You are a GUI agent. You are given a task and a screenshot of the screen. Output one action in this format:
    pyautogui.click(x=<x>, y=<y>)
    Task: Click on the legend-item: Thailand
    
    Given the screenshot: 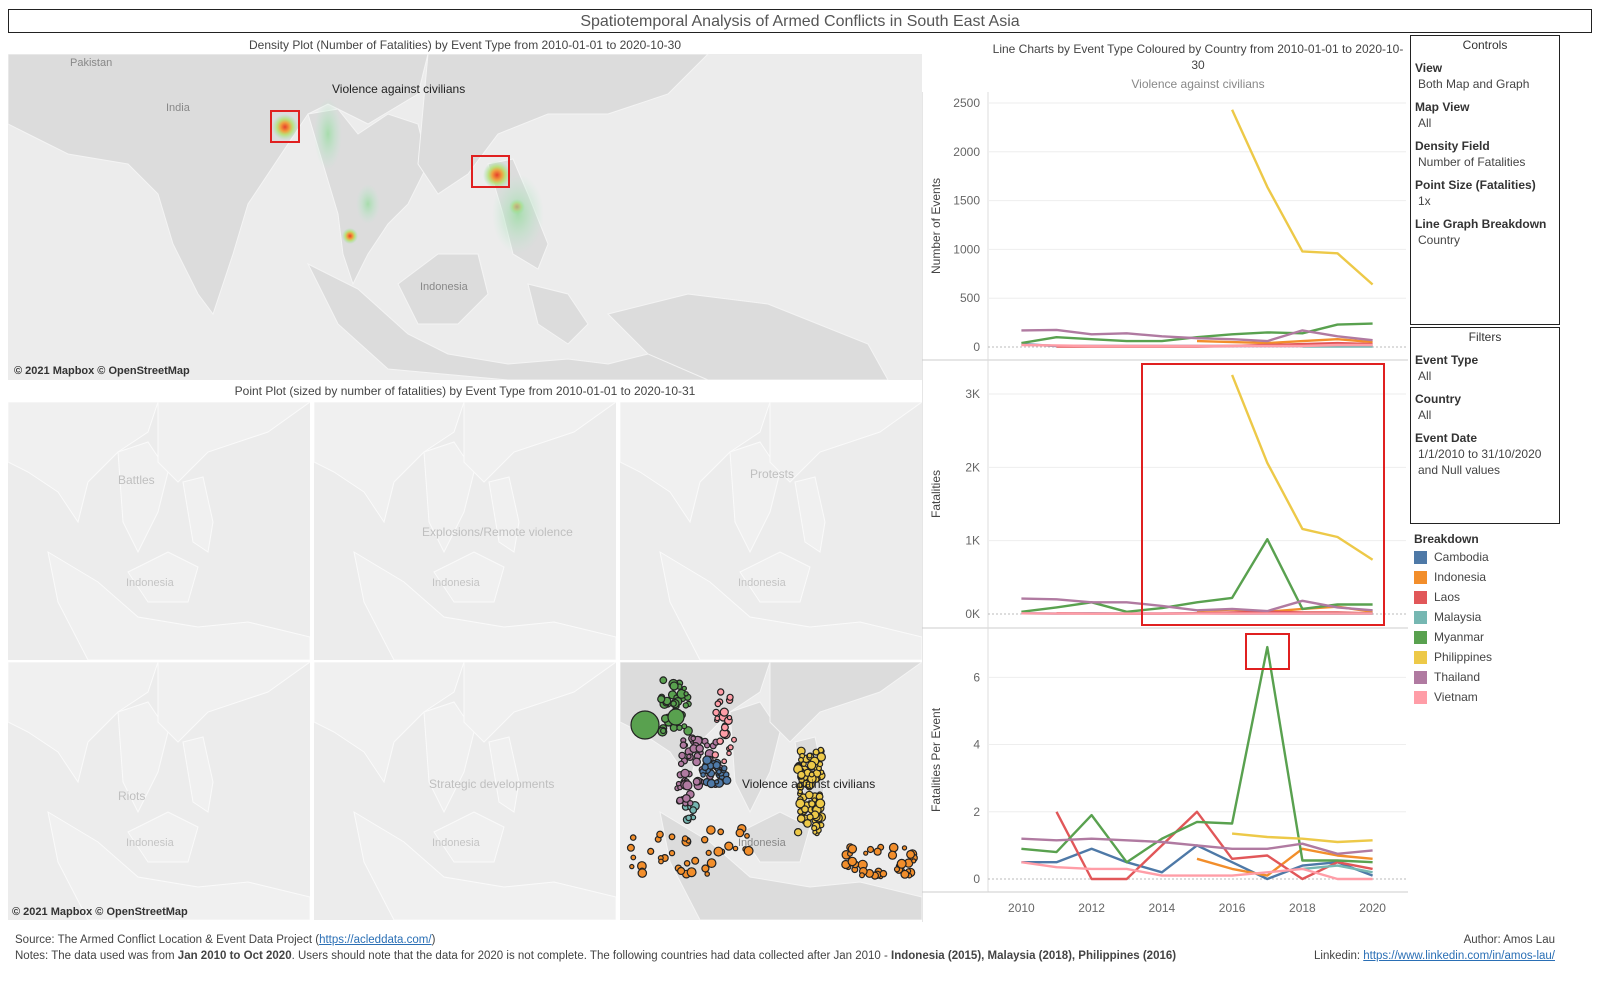 What is the action you would take?
    pyautogui.click(x=1489, y=677)
    